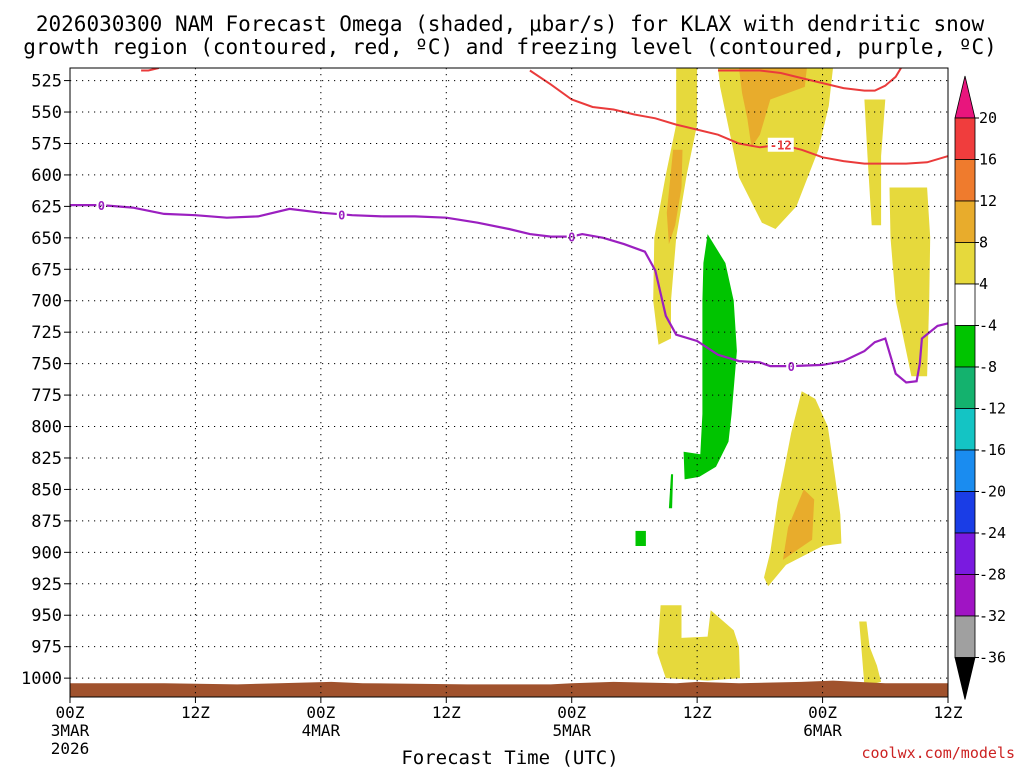 Image resolution: width=1024 pixels, height=768 pixels. What do you see at coordinates (46, 302) in the screenshot?
I see `y-tick-label-700: 700` at bounding box center [46, 302].